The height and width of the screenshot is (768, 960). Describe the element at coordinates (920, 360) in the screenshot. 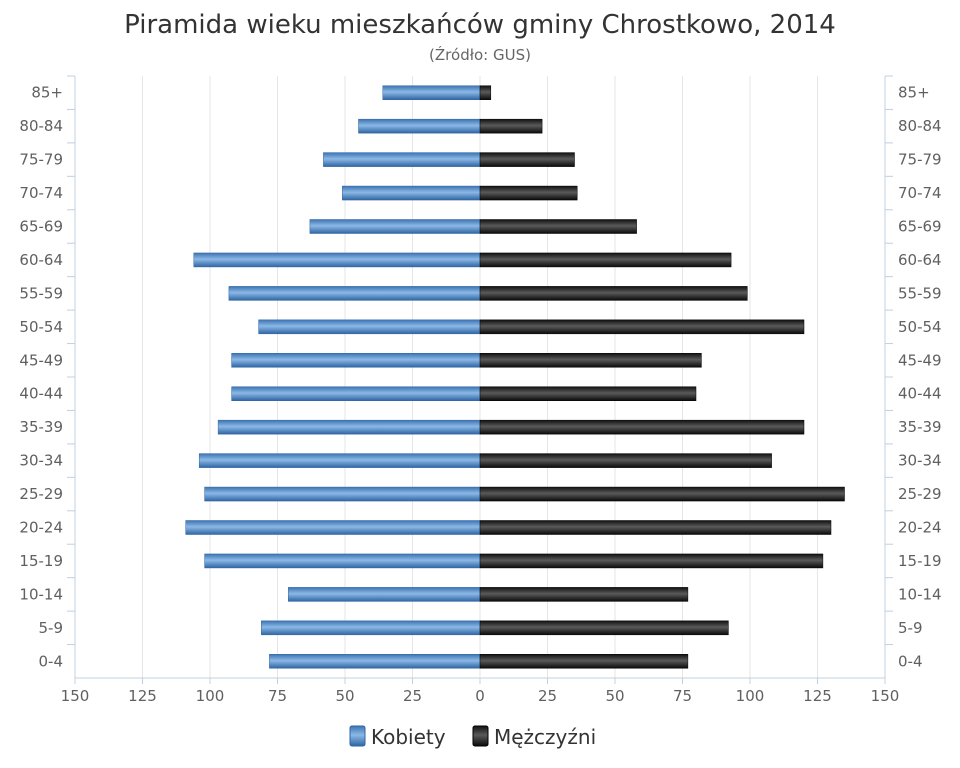

I see `category-label-right: 45-49` at that location.